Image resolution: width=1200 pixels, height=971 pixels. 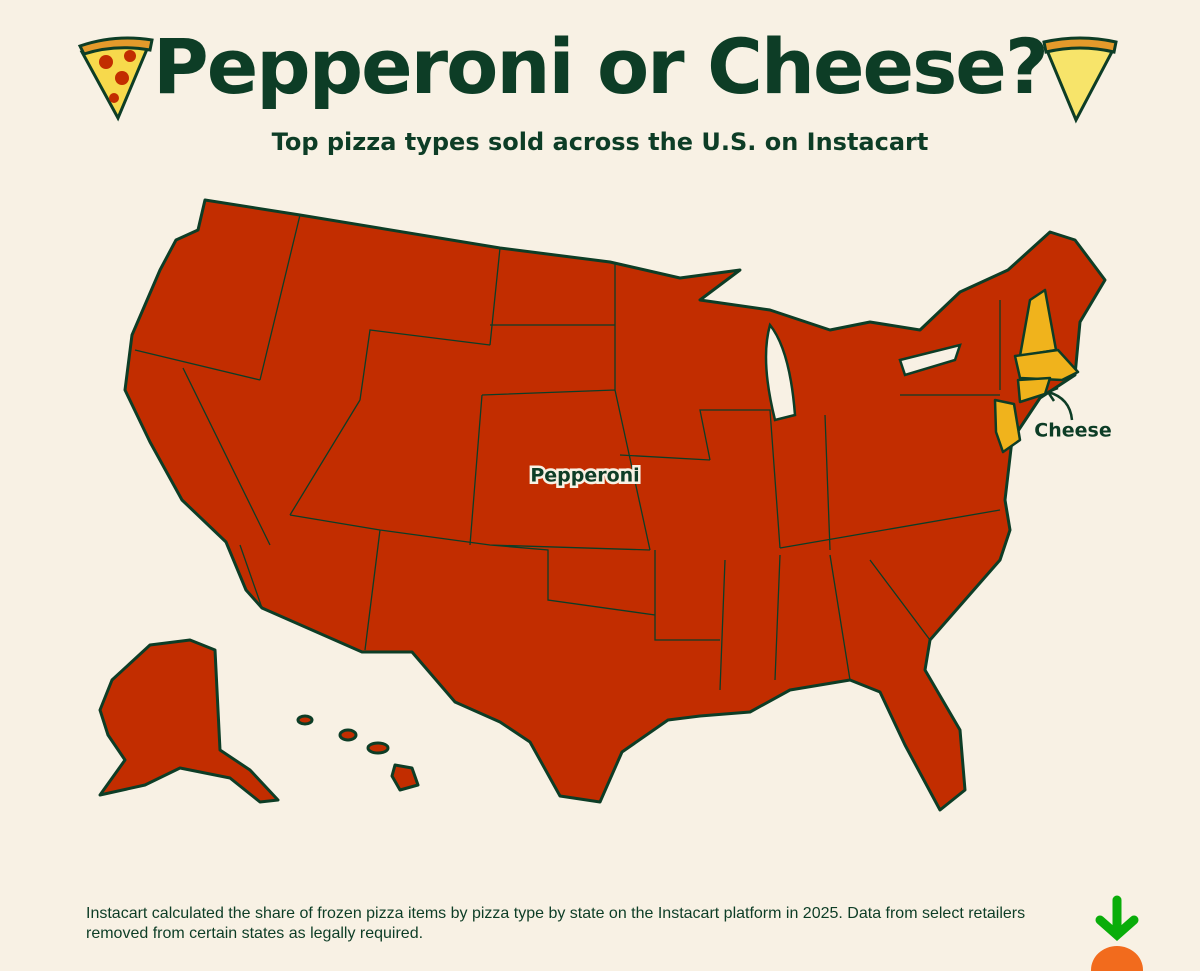 What do you see at coordinates (358, 753) in the screenshot?
I see `hawaii` at bounding box center [358, 753].